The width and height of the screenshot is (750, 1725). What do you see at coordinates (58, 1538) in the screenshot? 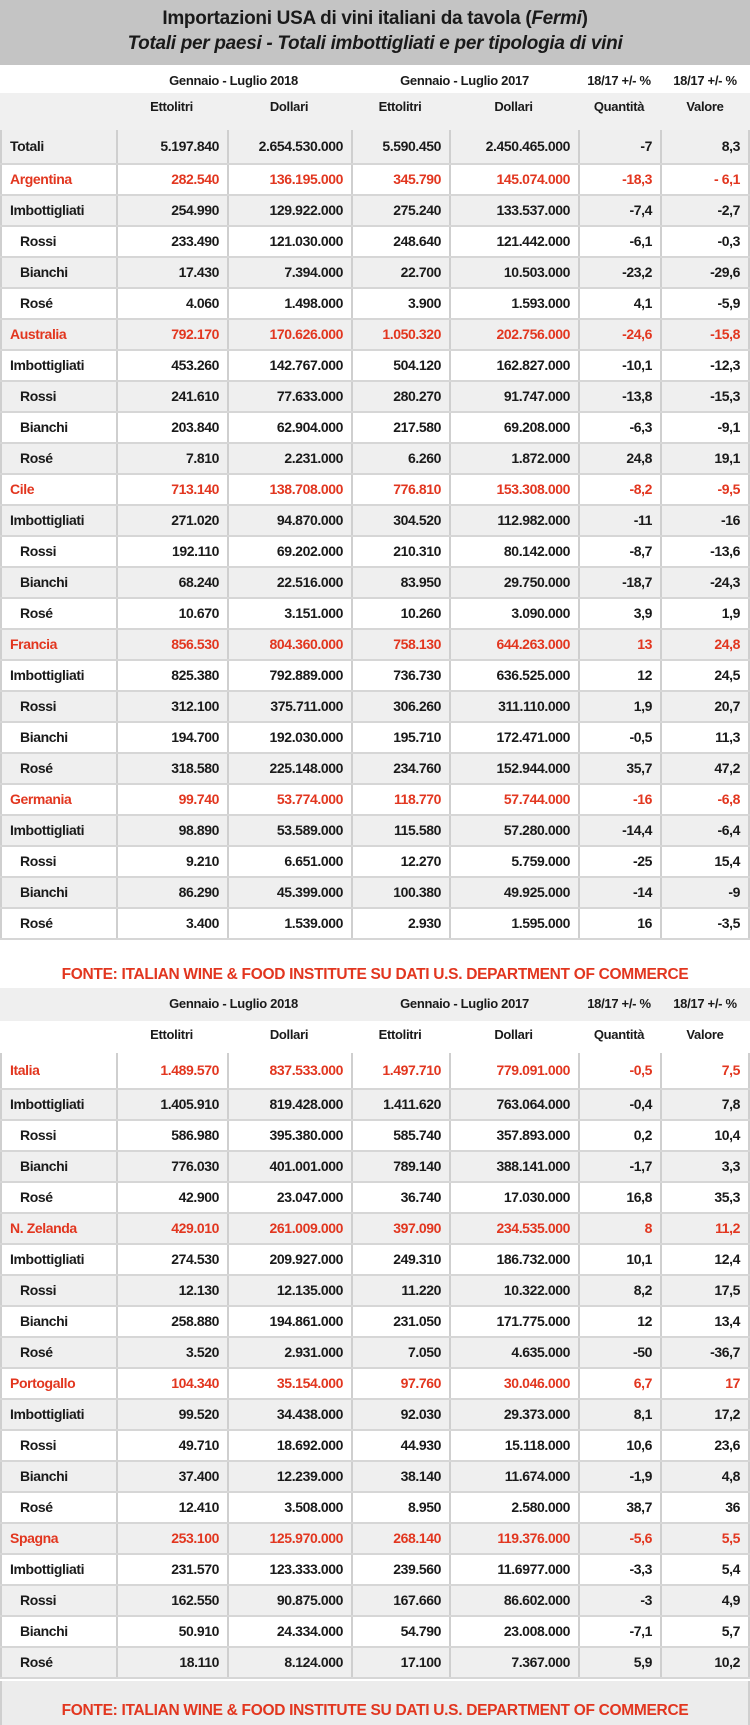
I see `row-label: Spagna` at bounding box center [58, 1538].